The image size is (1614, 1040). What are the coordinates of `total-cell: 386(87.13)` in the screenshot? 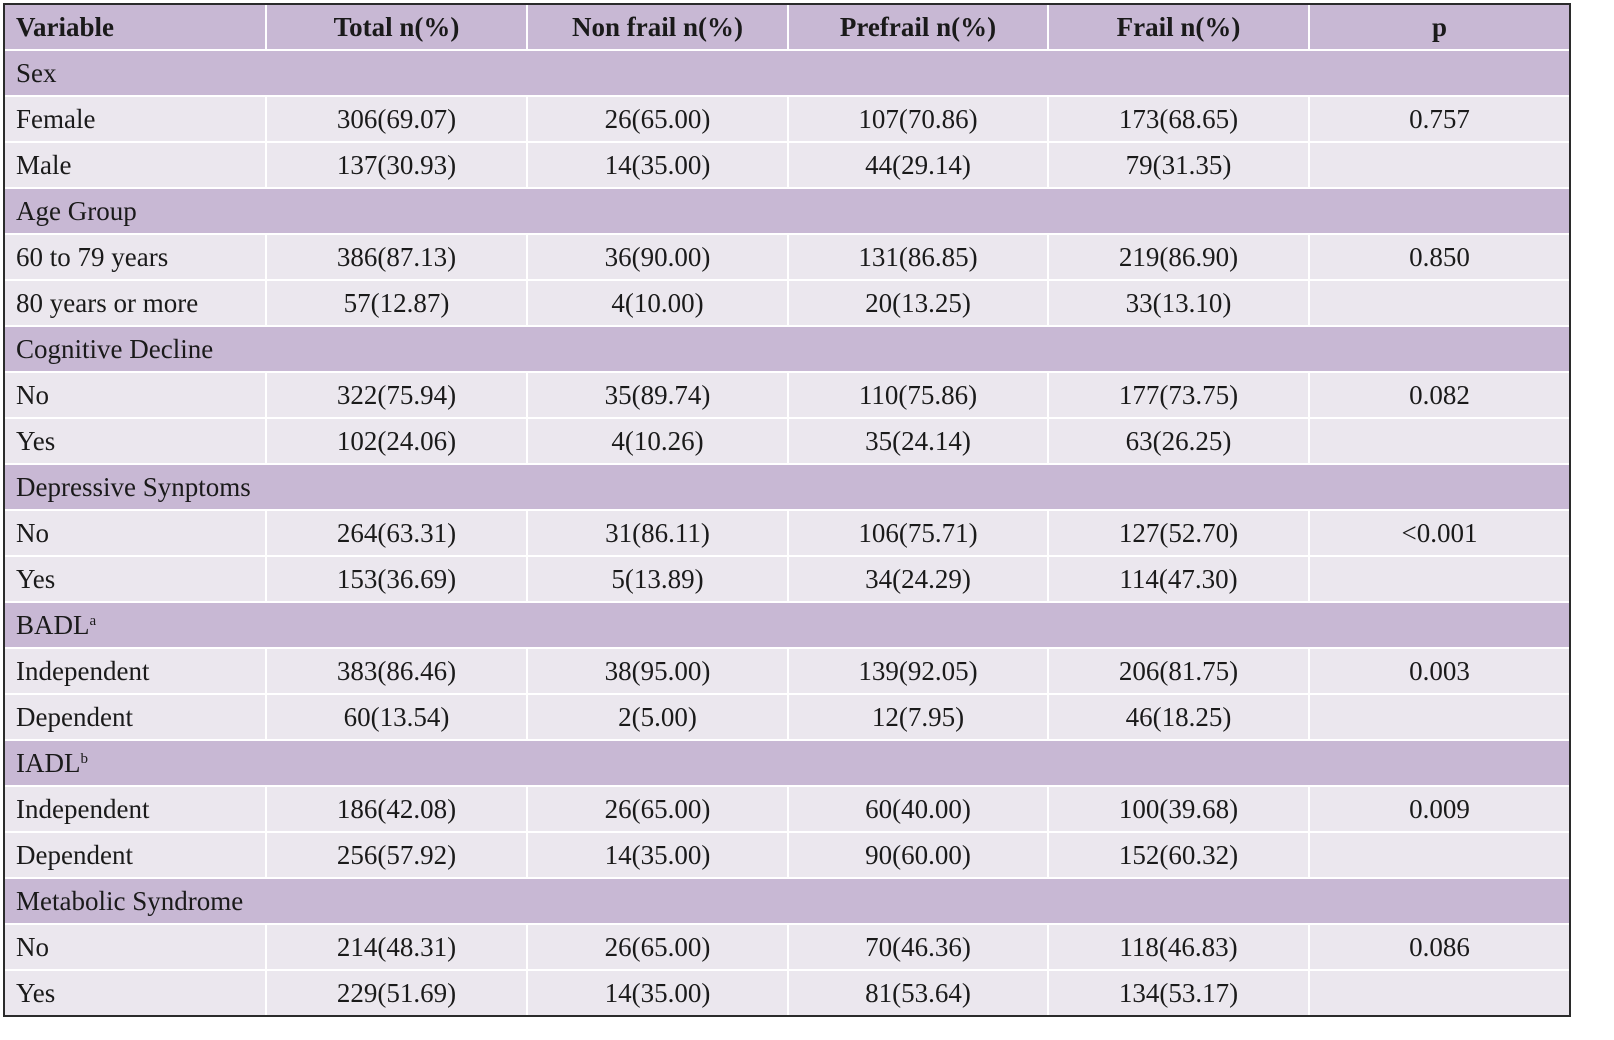 It's located at (395, 258).